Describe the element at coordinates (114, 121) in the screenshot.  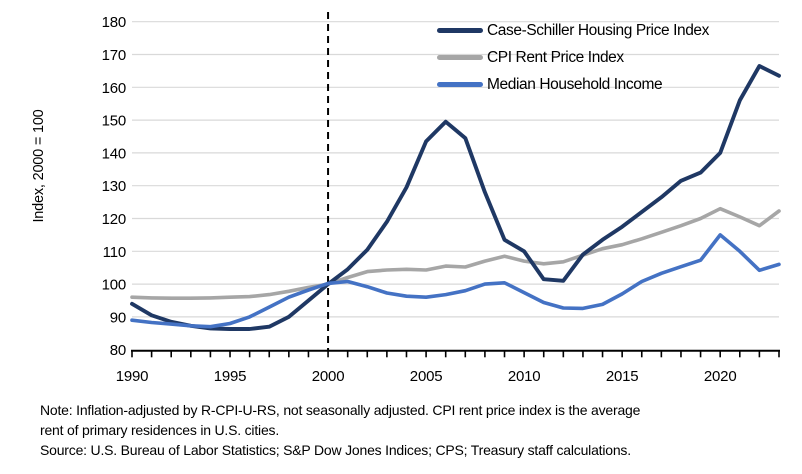
I see `y-tick-label: 150` at that location.